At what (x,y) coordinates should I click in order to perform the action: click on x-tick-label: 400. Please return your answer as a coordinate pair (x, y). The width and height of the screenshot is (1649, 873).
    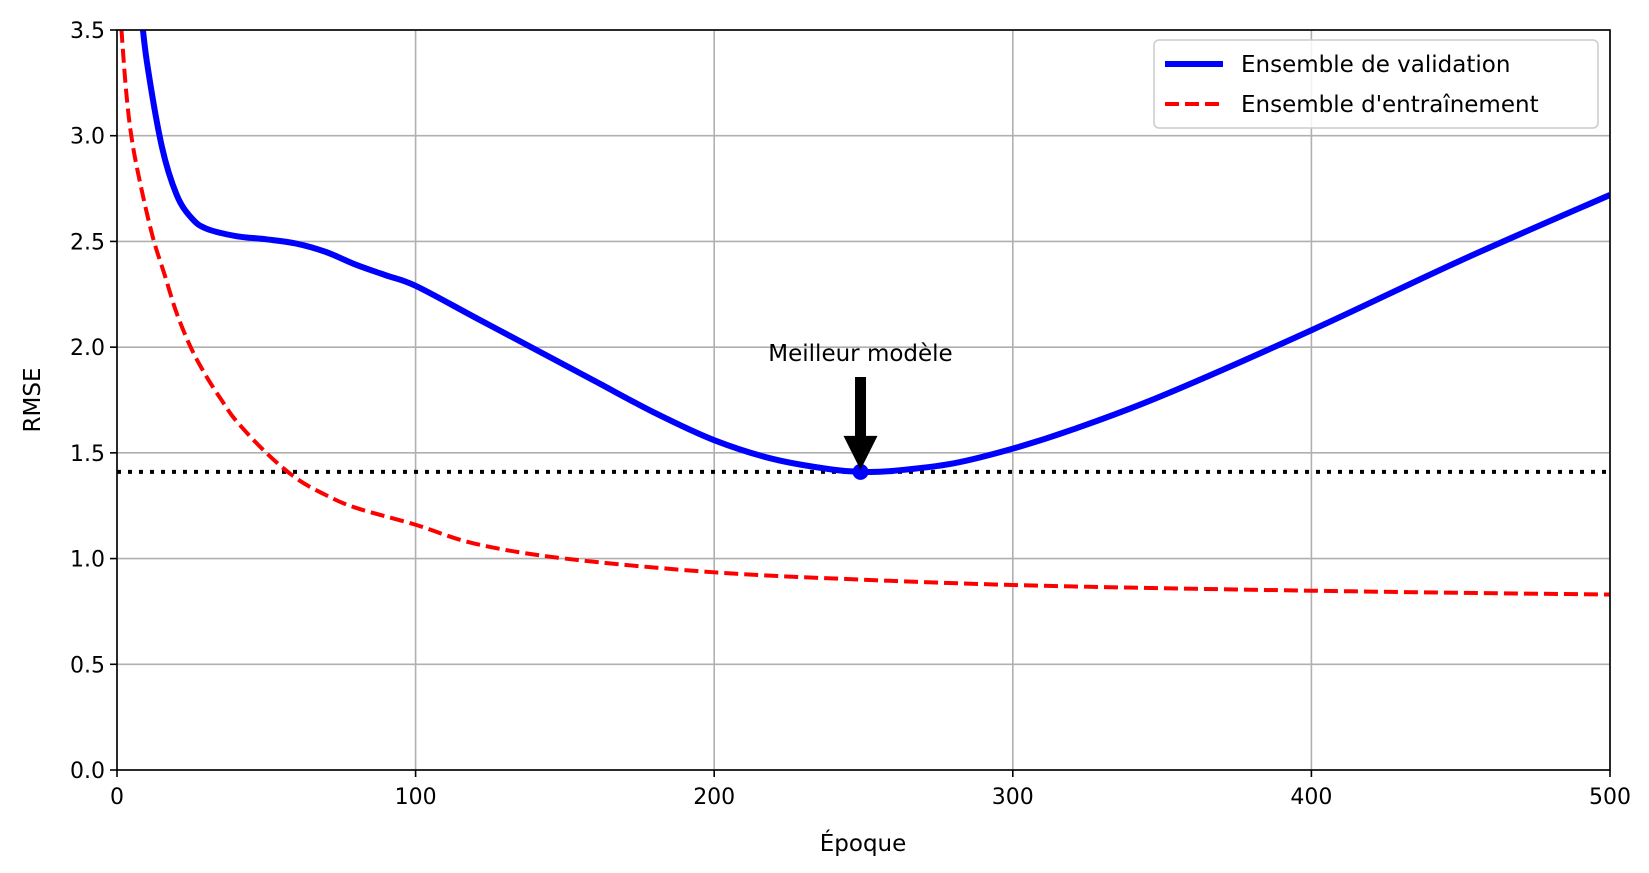
    Looking at the image, I should click on (1311, 797).